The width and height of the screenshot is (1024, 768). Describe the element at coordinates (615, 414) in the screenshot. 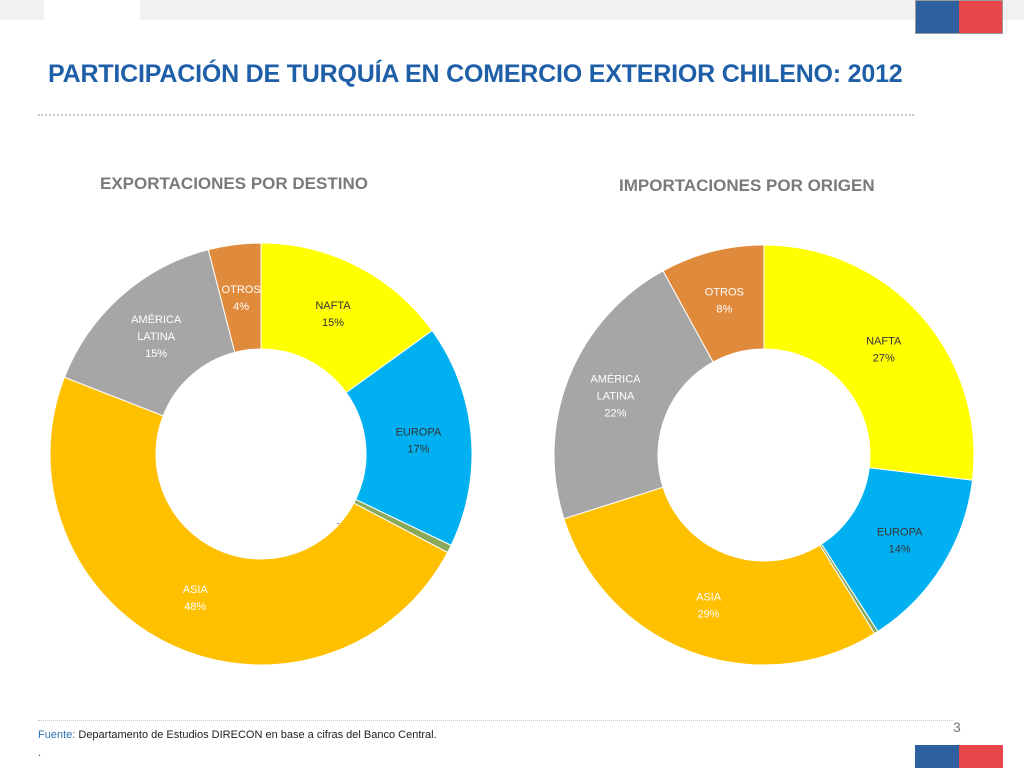

I see `donut-label-value: 22%` at that location.